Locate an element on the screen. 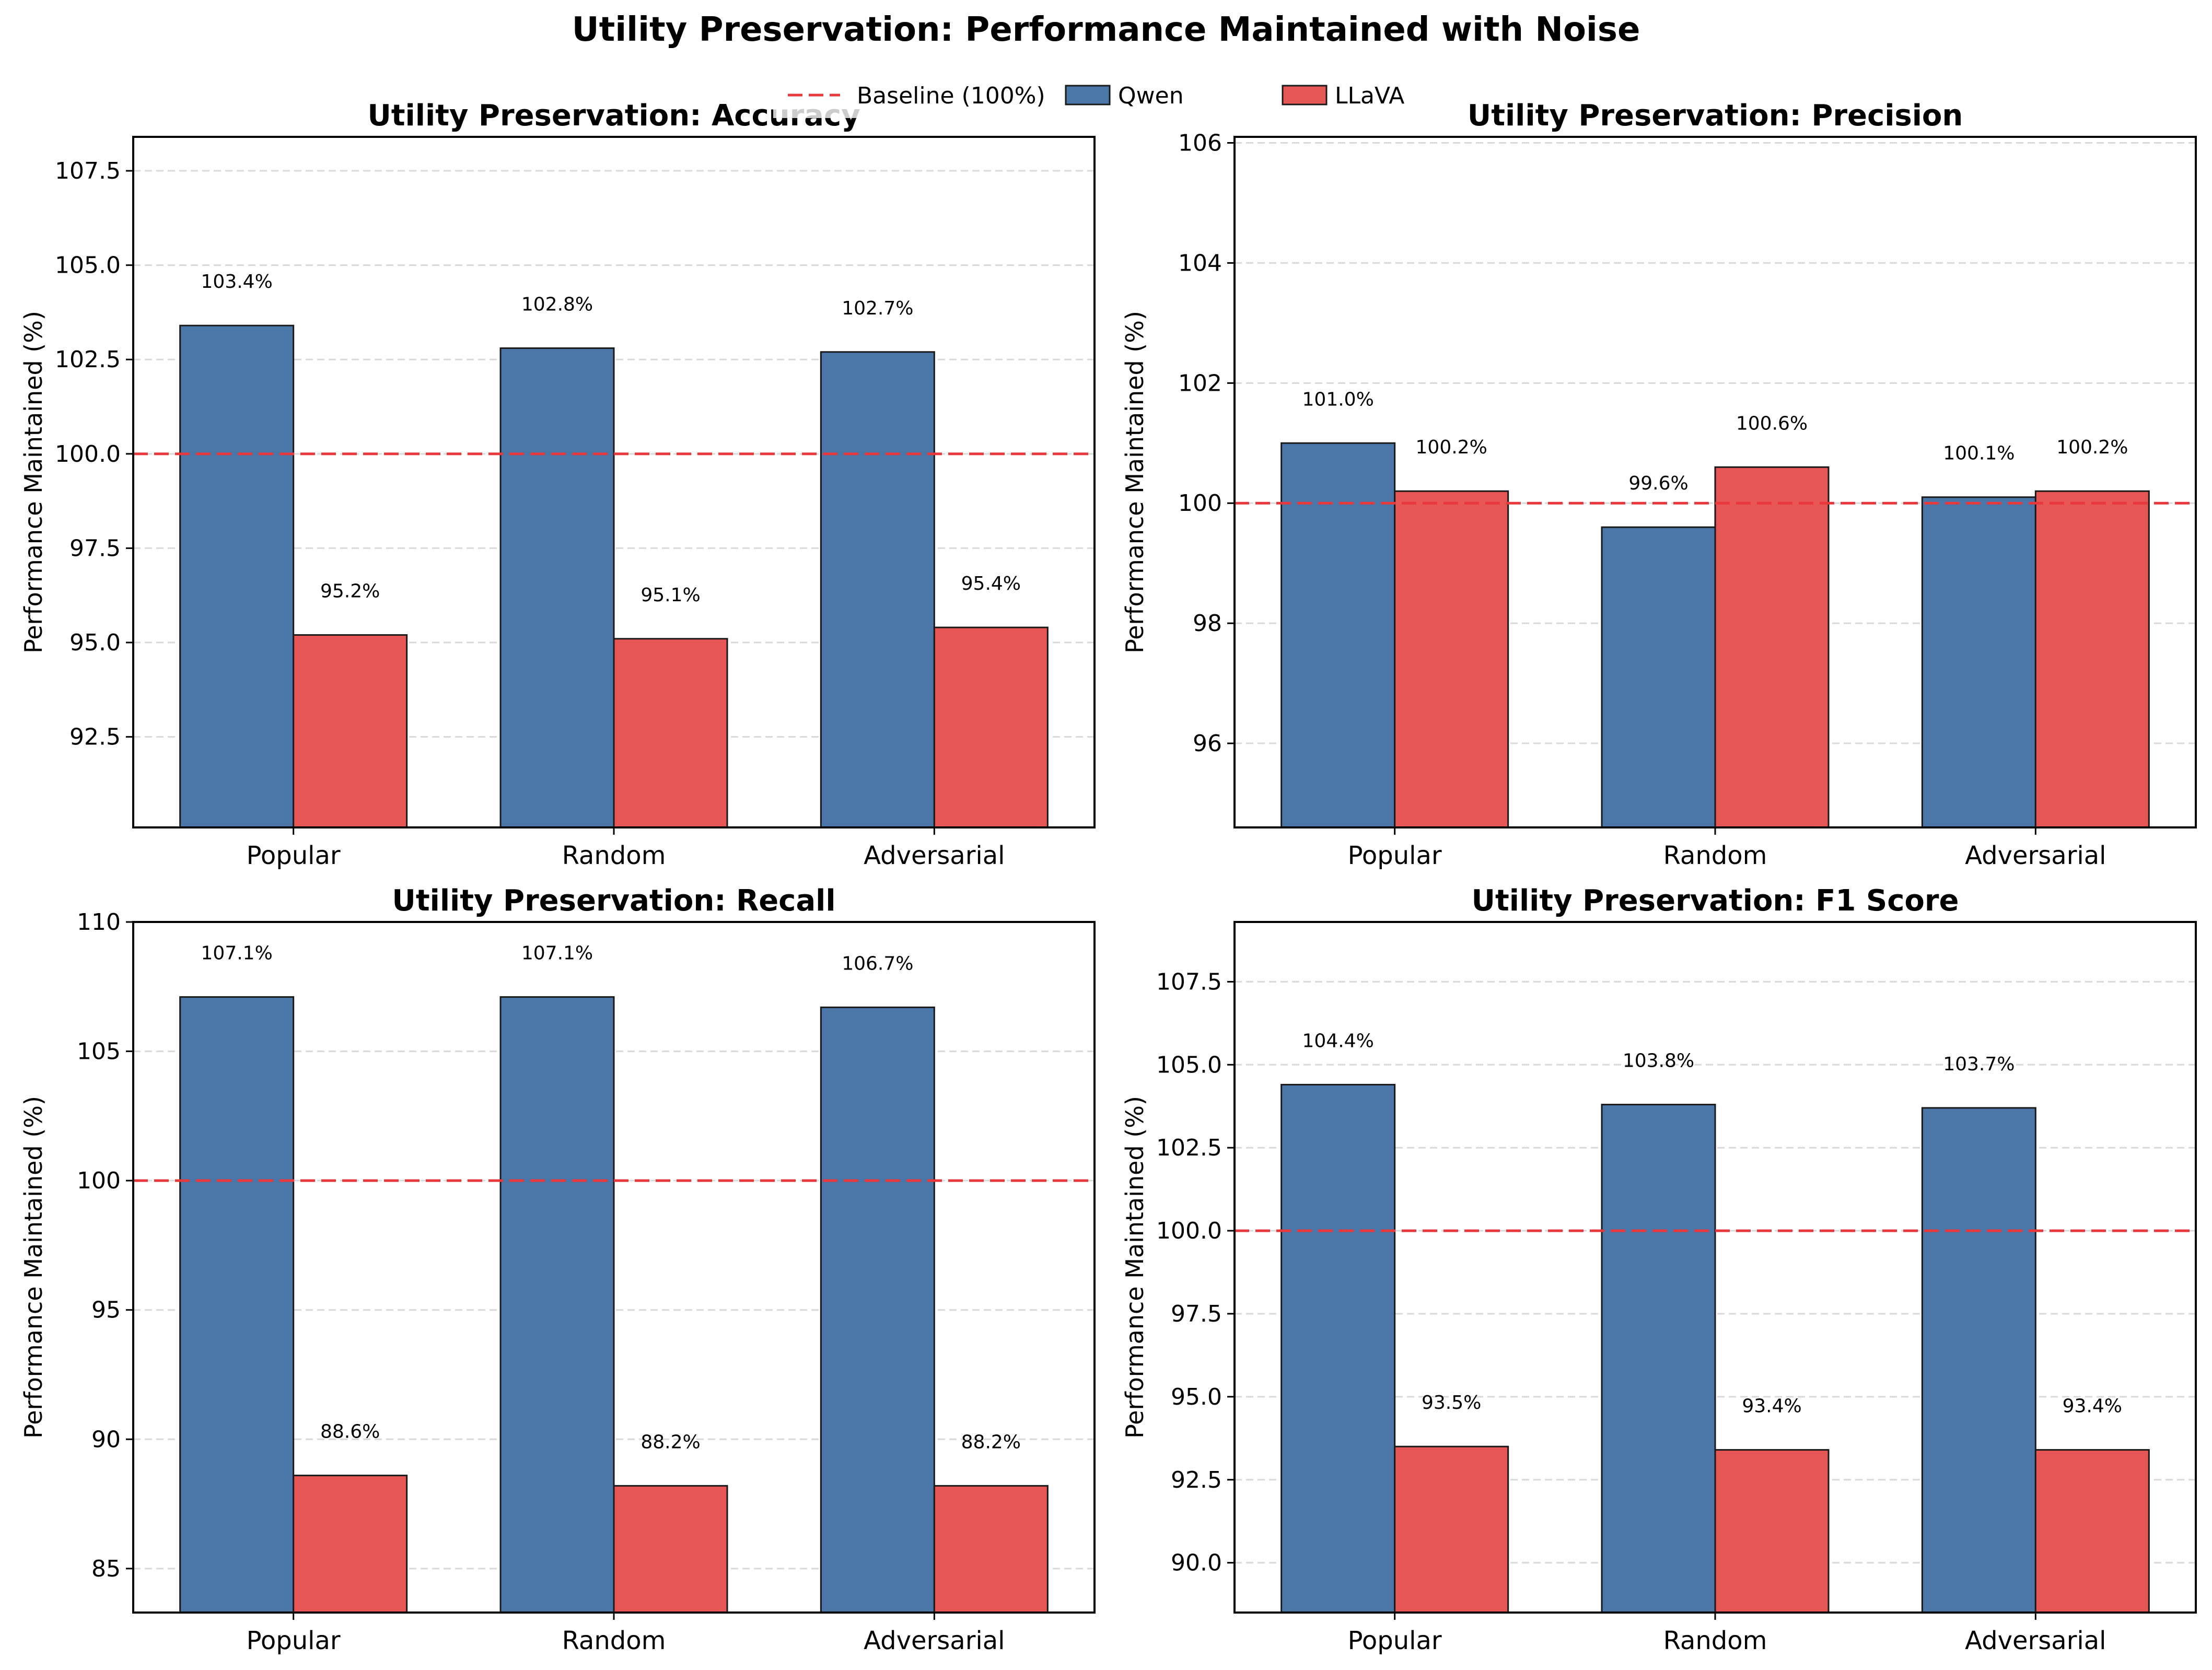 This screenshot has height=1670, width=2212. legend-swatch-qwen is located at coordinates (1088, 95).